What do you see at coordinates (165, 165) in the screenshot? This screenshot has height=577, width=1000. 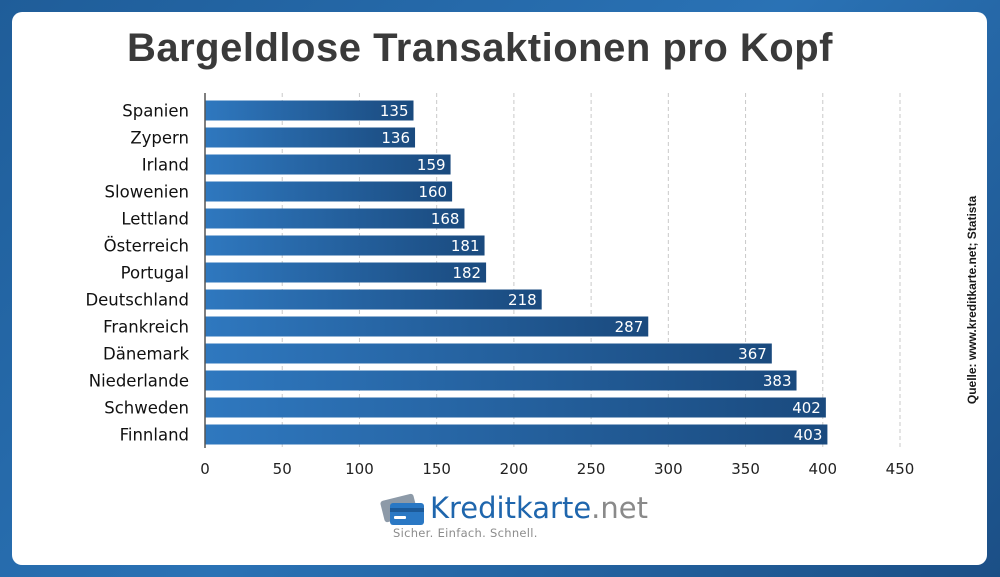 I see `category-label: Irland` at bounding box center [165, 165].